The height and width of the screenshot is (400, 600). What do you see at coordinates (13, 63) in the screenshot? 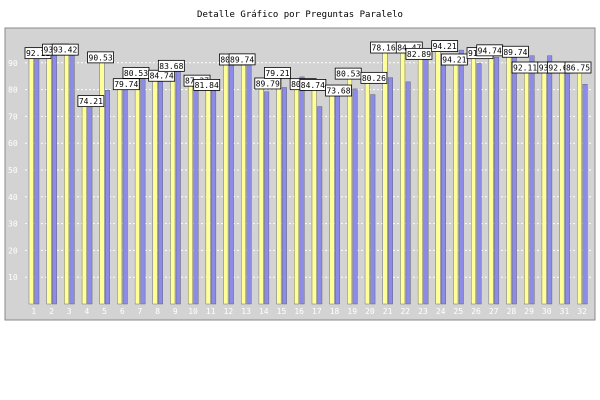
I see `y-tick-label: 90` at bounding box center [13, 63].